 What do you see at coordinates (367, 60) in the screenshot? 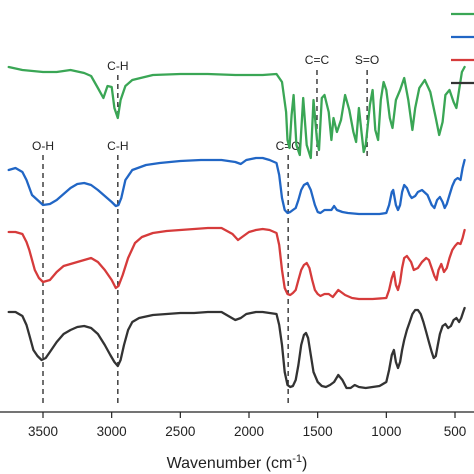
I see `band-label: S=O` at bounding box center [367, 60].